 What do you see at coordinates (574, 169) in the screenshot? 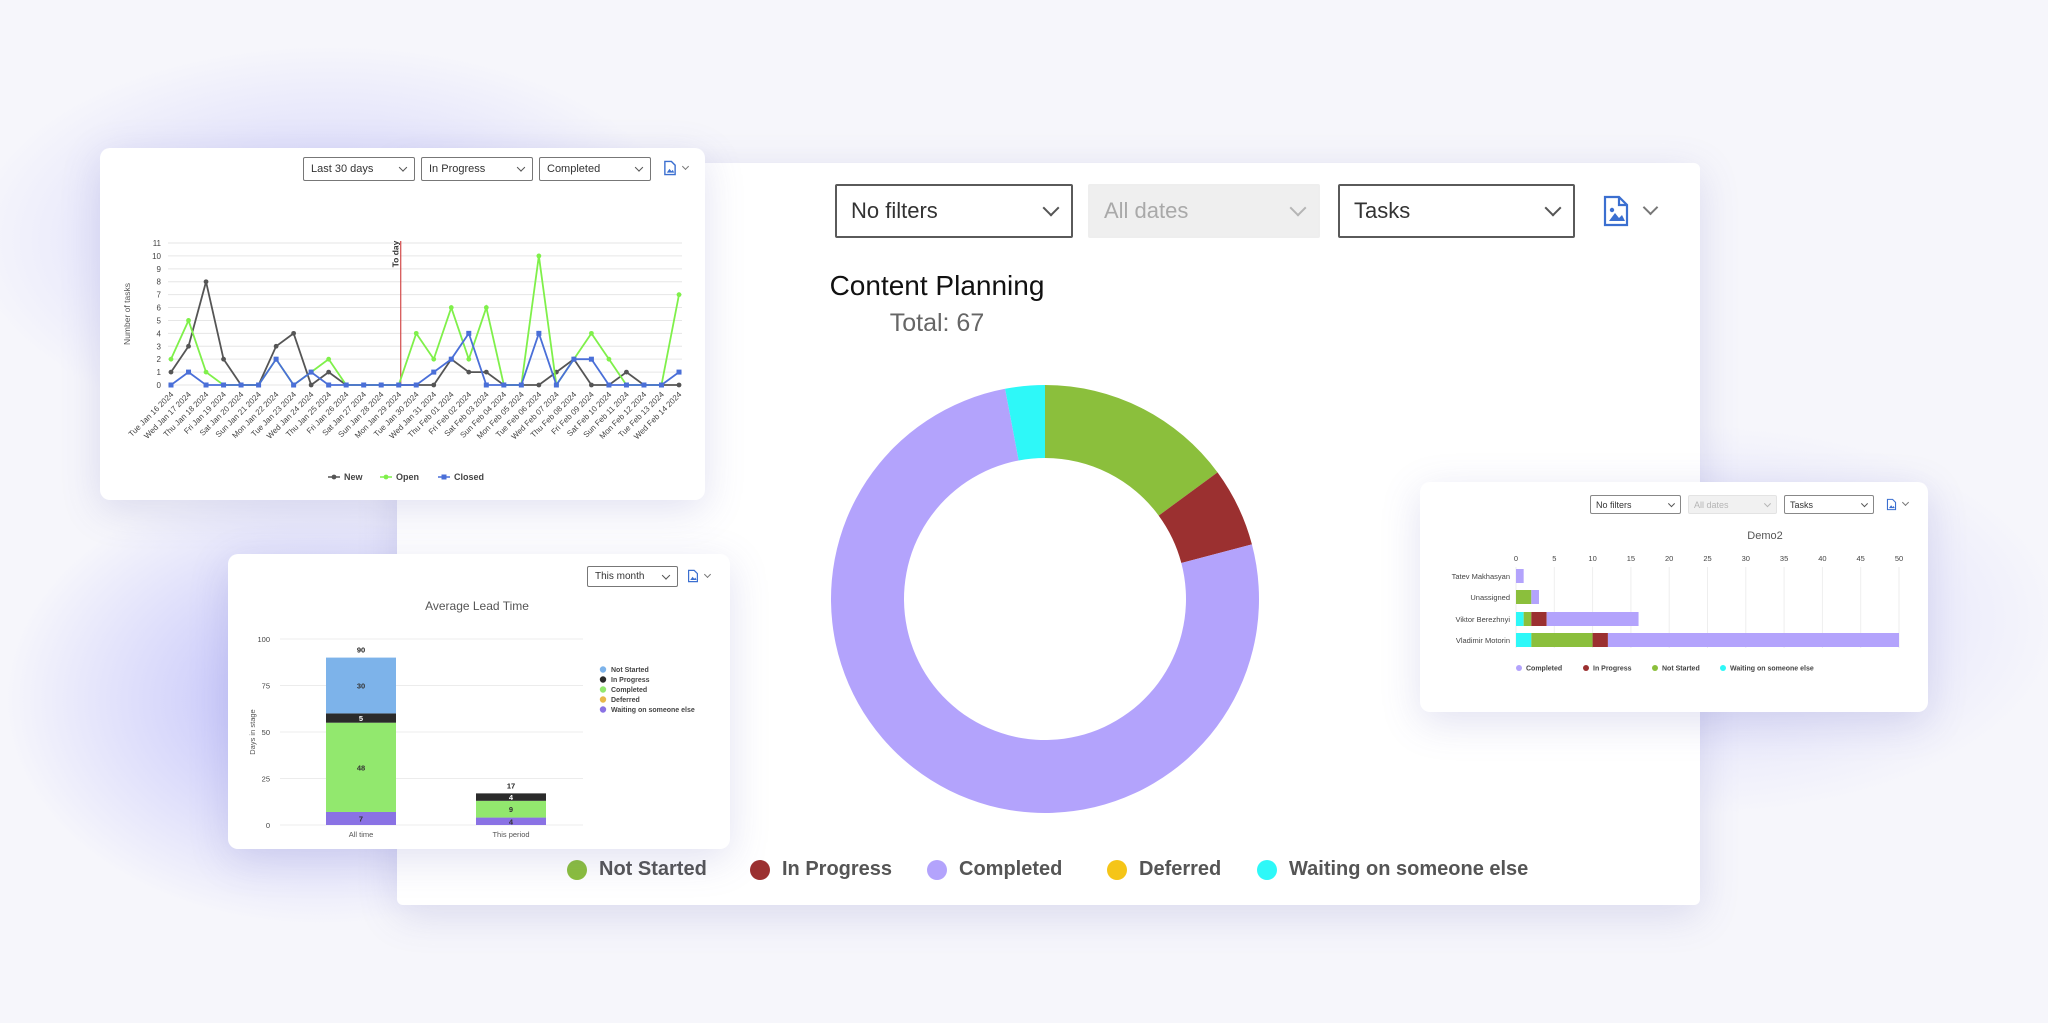
I see `status-dropdown-2-value: Completed` at bounding box center [574, 169].